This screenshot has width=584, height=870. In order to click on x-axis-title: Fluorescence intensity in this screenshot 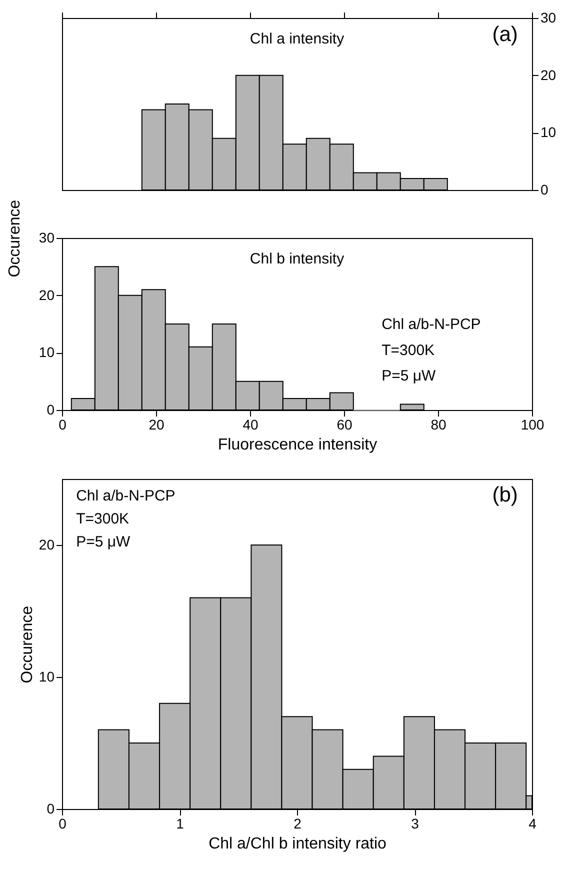, I will do `click(298, 445)`.